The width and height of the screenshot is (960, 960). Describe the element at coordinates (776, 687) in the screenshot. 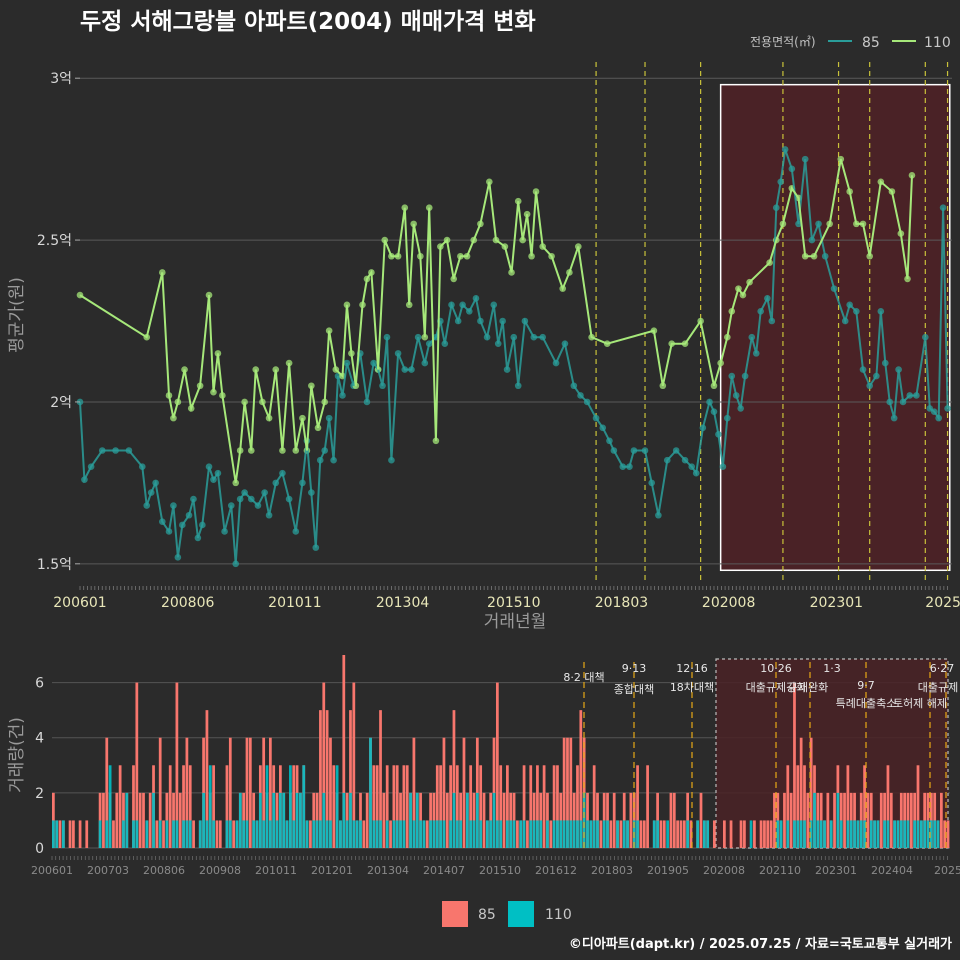

I see `policy-label: 대출규제강화` at that location.